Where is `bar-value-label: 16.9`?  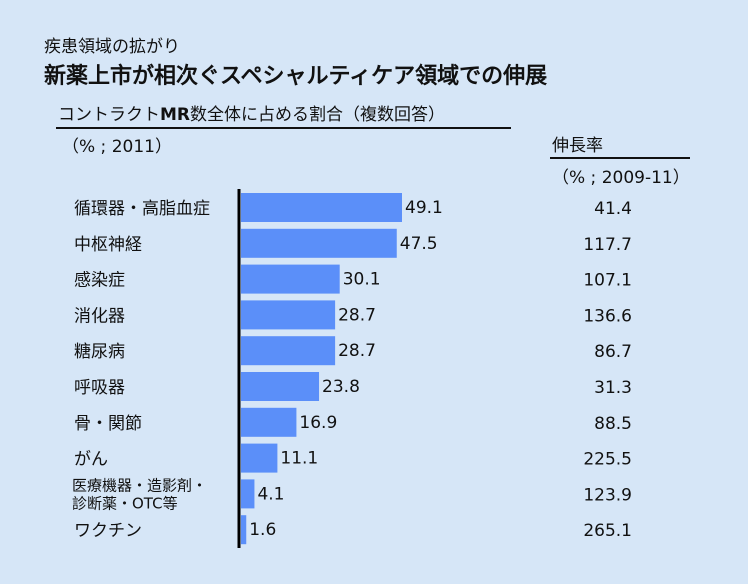 bar-value-label: 16.9 is located at coordinates (318, 423).